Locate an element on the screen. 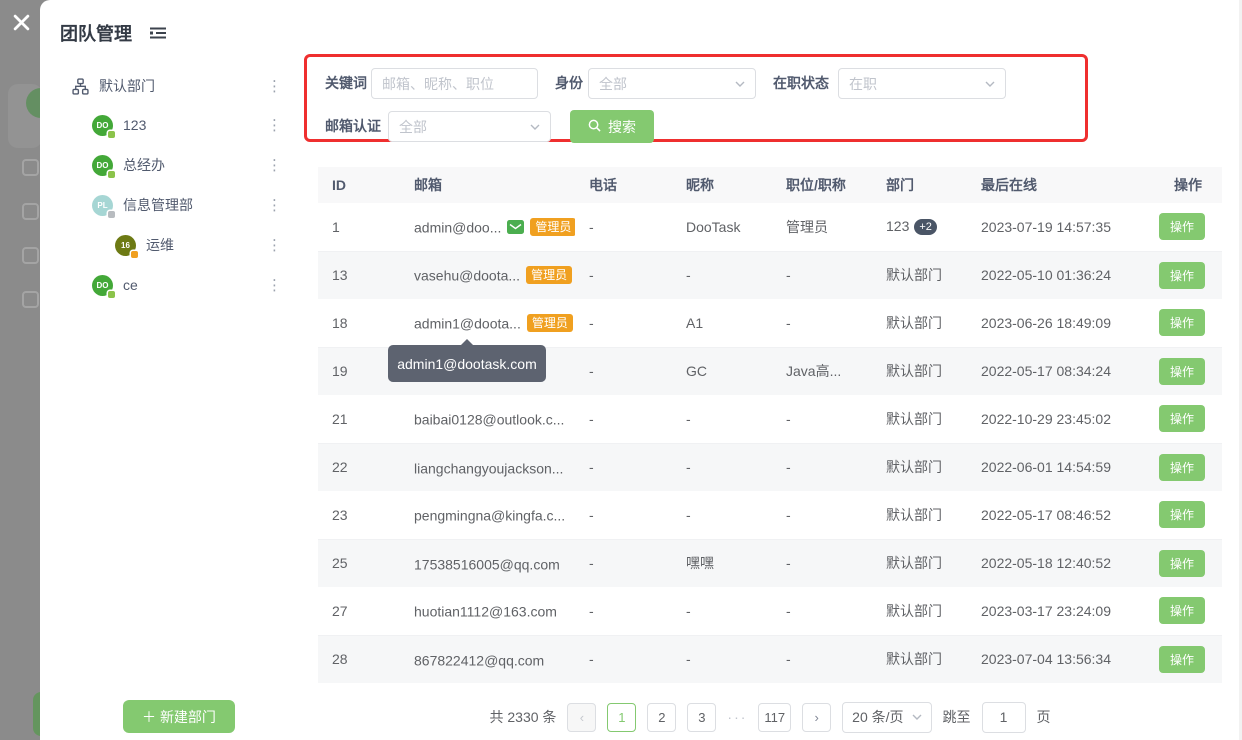 The width and height of the screenshot is (1242, 740). plus-icon: ＋ is located at coordinates (151, 716).